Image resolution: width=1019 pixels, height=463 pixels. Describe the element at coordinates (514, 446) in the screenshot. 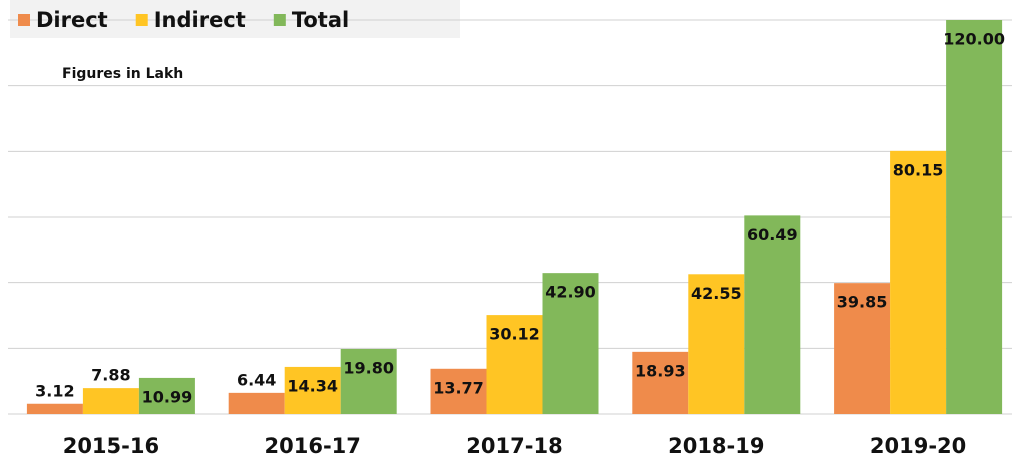

I see `x-tick-label: 2017-18` at that location.